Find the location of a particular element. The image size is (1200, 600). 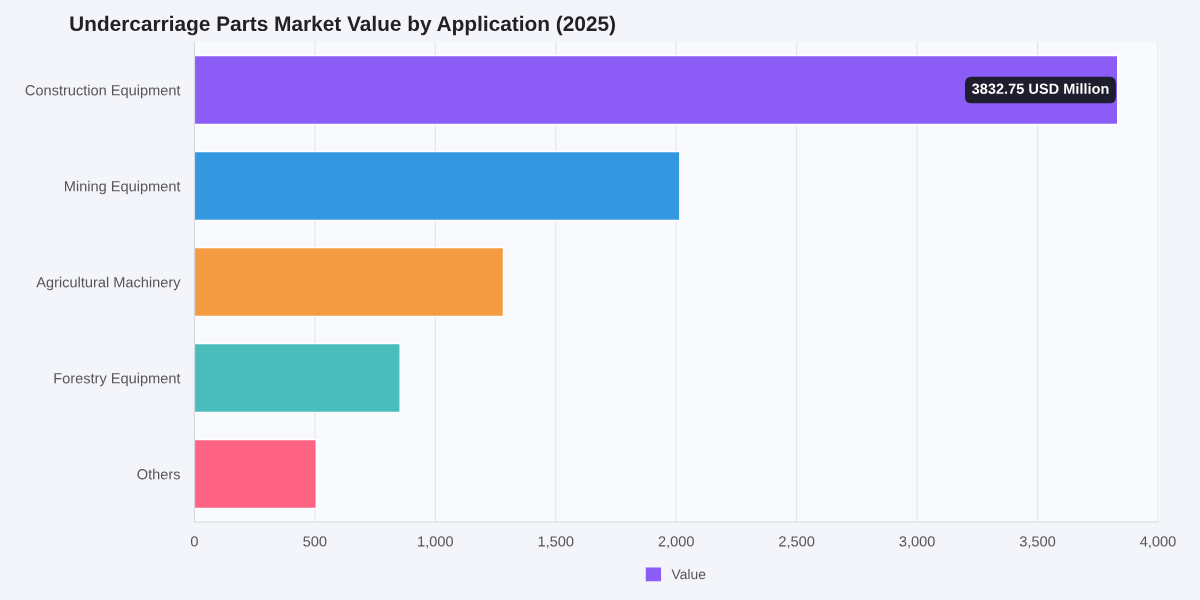

x-tick-label: 3,000 is located at coordinates (917, 542).